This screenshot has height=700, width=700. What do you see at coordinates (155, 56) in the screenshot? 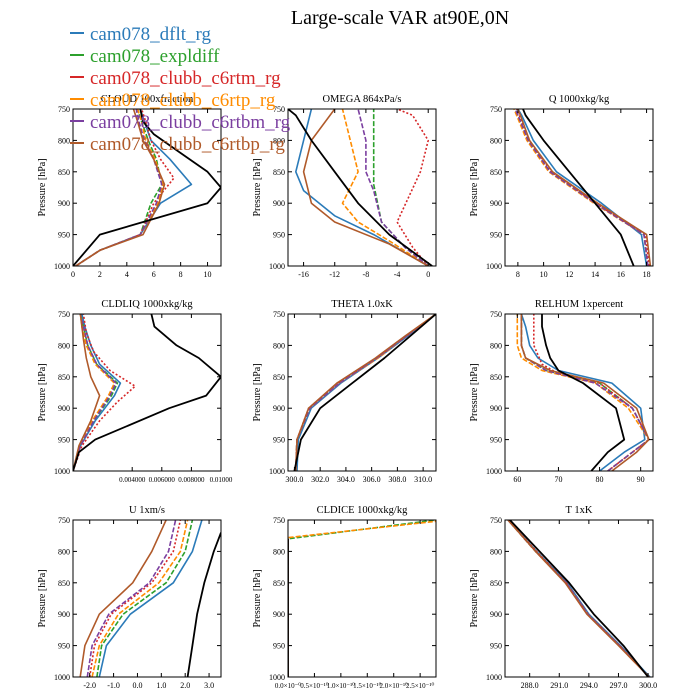
I see `legend-label: cam078_expldiff` at bounding box center [155, 56].